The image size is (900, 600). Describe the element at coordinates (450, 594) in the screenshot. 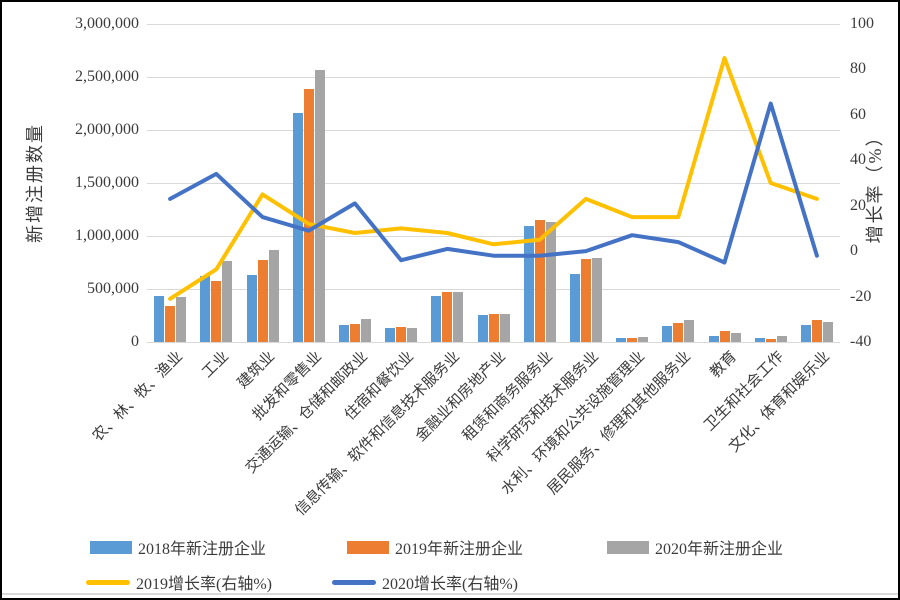

I see `bottom-divider` at that location.